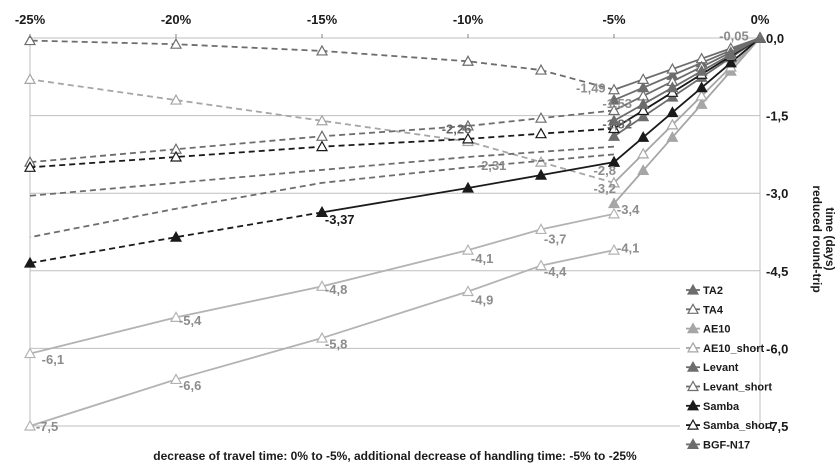 This screenshot has height=475, width=840. What do you see at coordinates (482, 299) in the screenshot?
I see `data-label: -4,9` at bounding box center [482, 299].